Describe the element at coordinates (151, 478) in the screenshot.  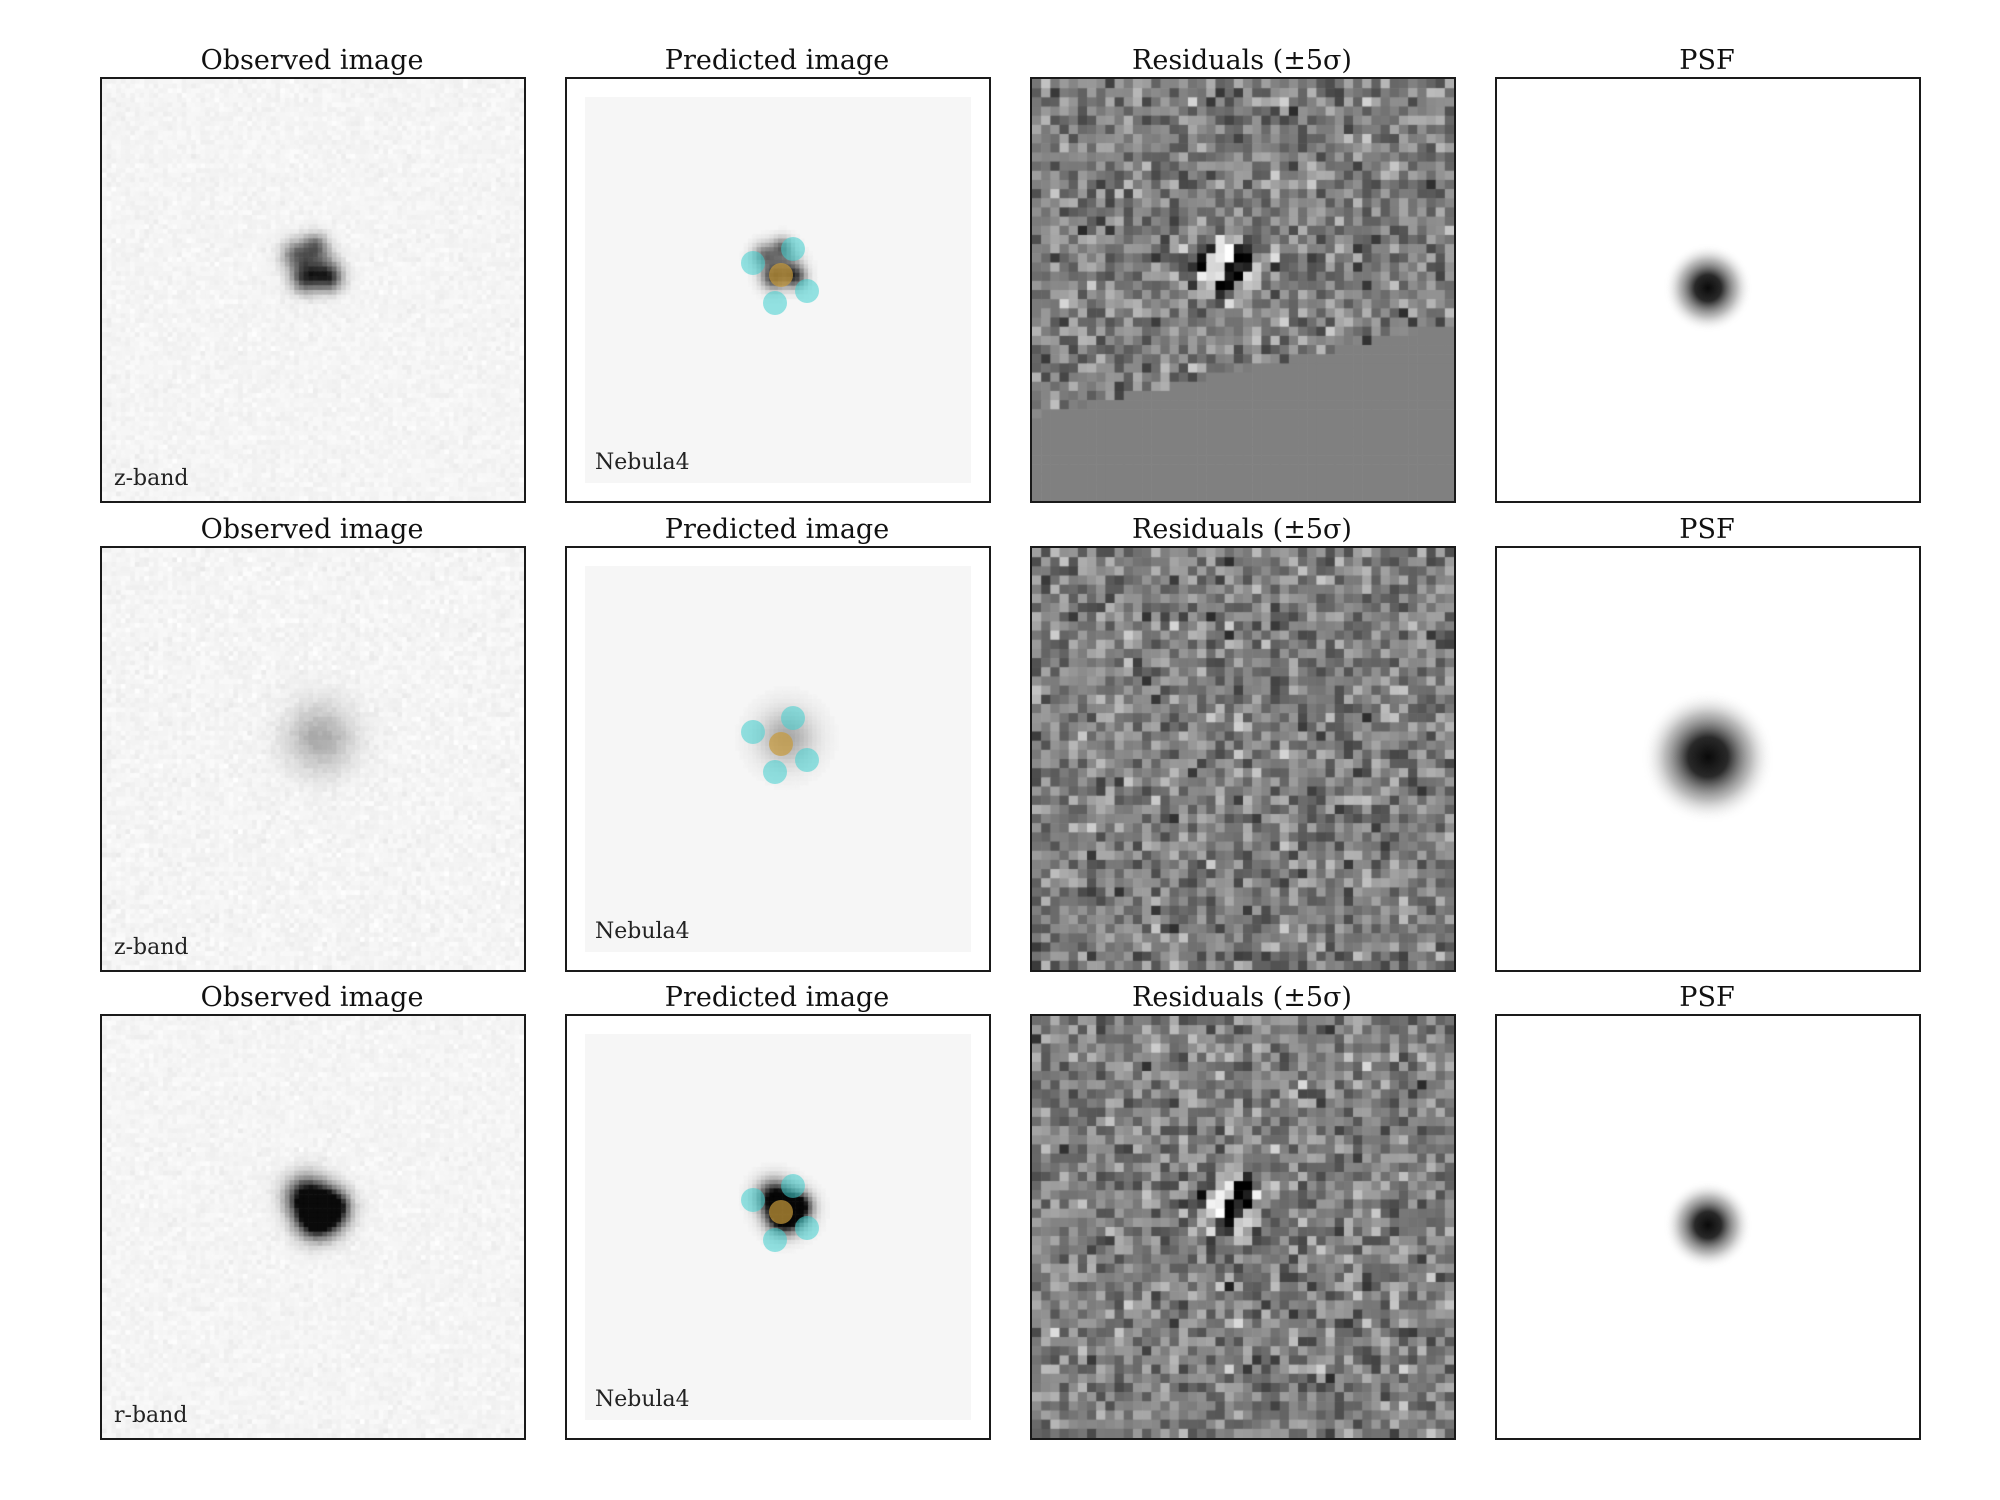
I see `row1-band-label: z-band` at that location.